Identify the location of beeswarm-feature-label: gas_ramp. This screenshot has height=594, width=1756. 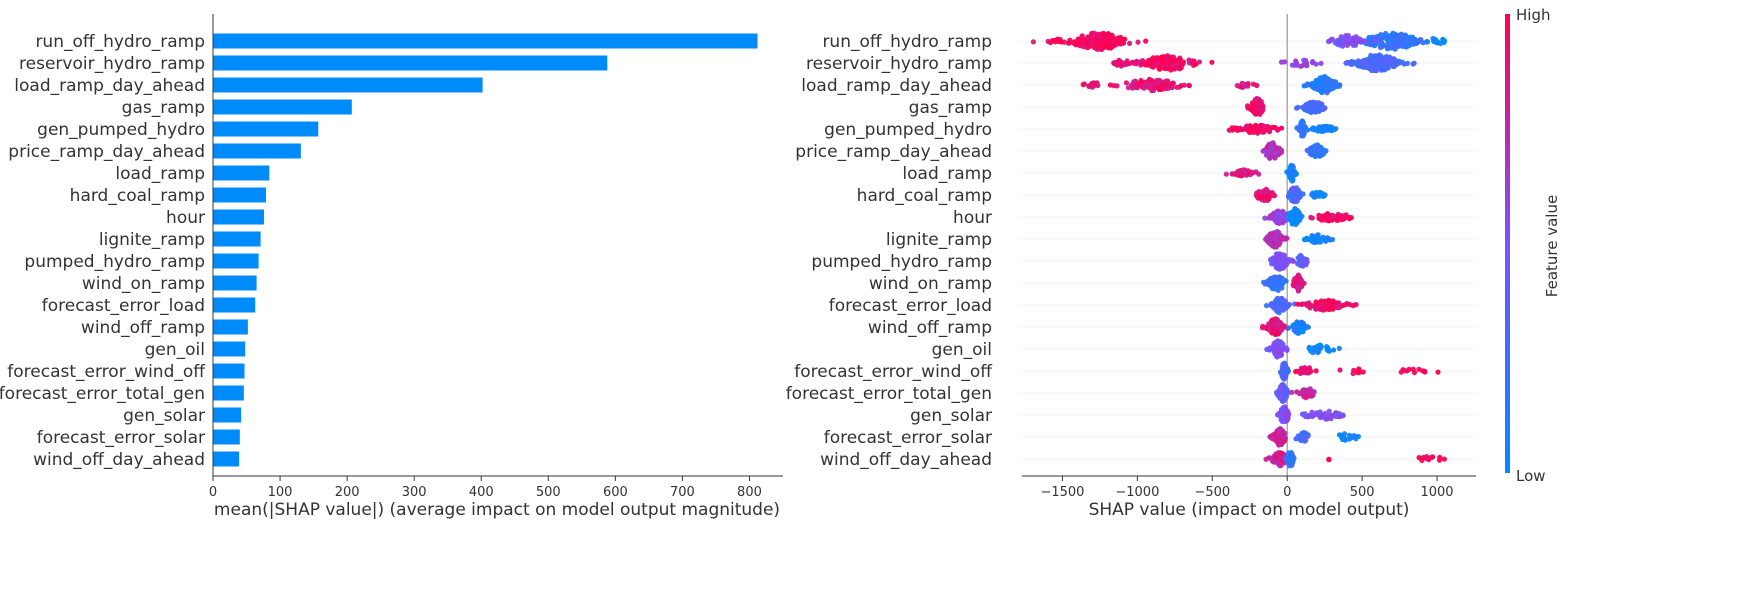
(950, 108).